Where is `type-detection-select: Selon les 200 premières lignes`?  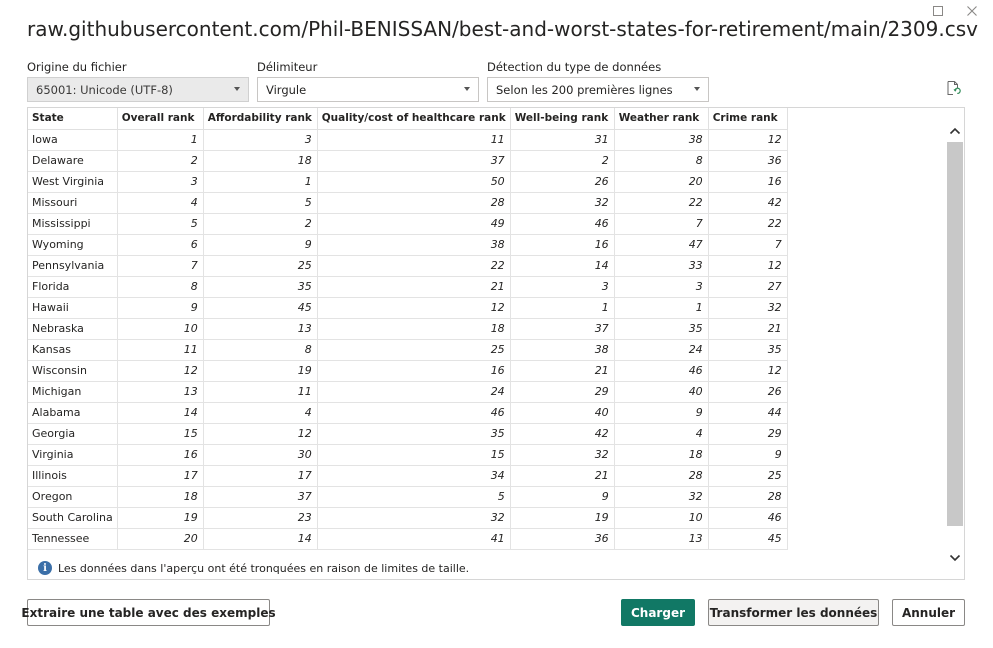 type-detection-select: Selon les 200 premières lignes is located at coordinates (598, 89).